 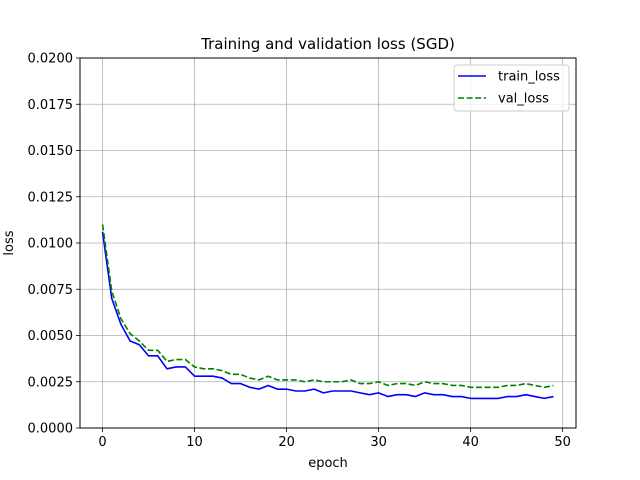 I want to click on x-axis-label: epoch, so click(x=328, y=463).